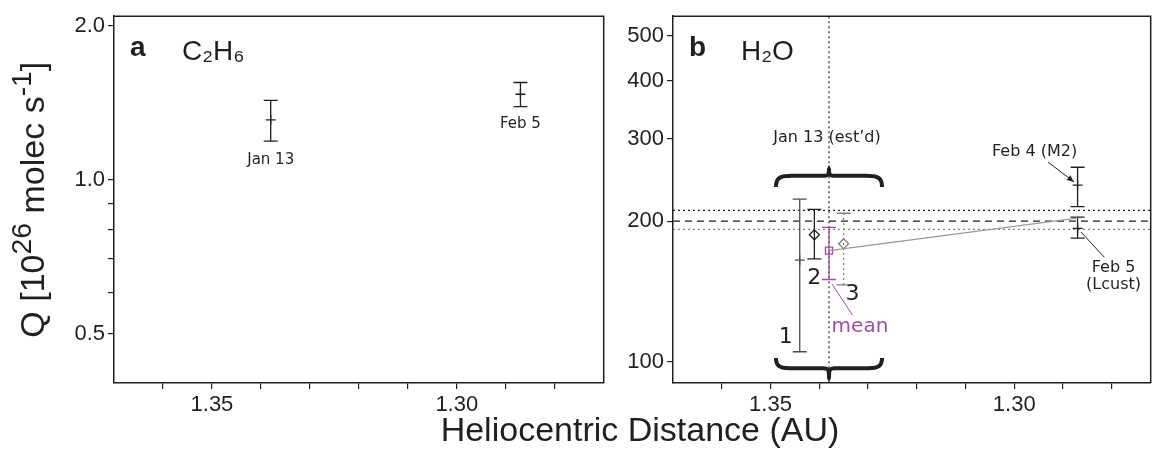 This screenshot has width=1157, height=453. I want to click on x-tick-label: 1.35, so click(212, 404).